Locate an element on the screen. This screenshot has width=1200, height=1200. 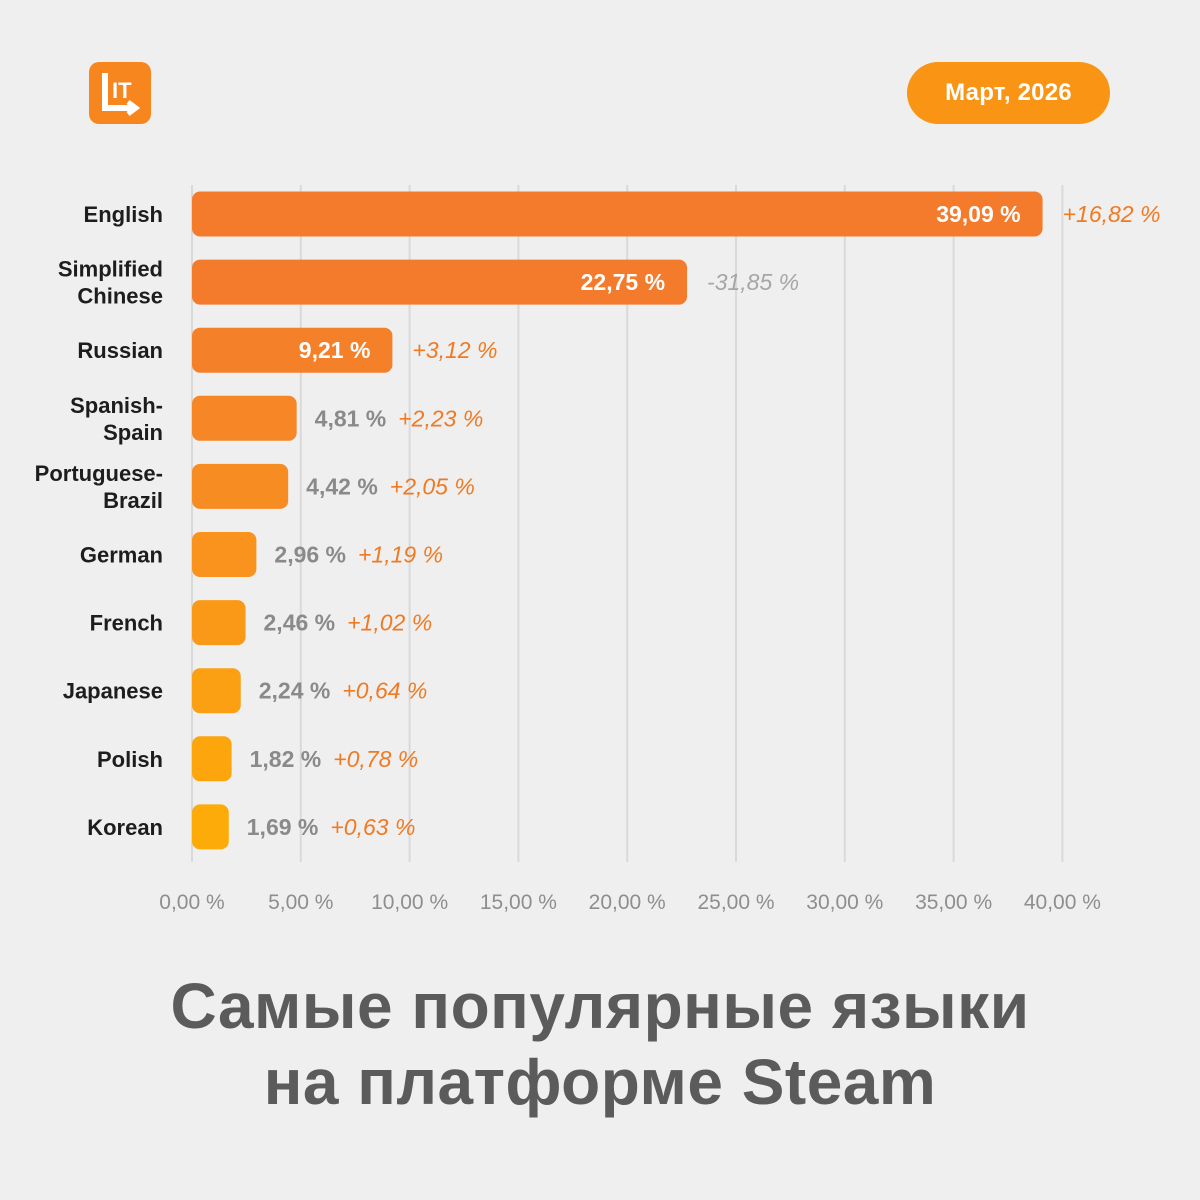
change-label: +3,12 % is located at coordinates (454, 350).